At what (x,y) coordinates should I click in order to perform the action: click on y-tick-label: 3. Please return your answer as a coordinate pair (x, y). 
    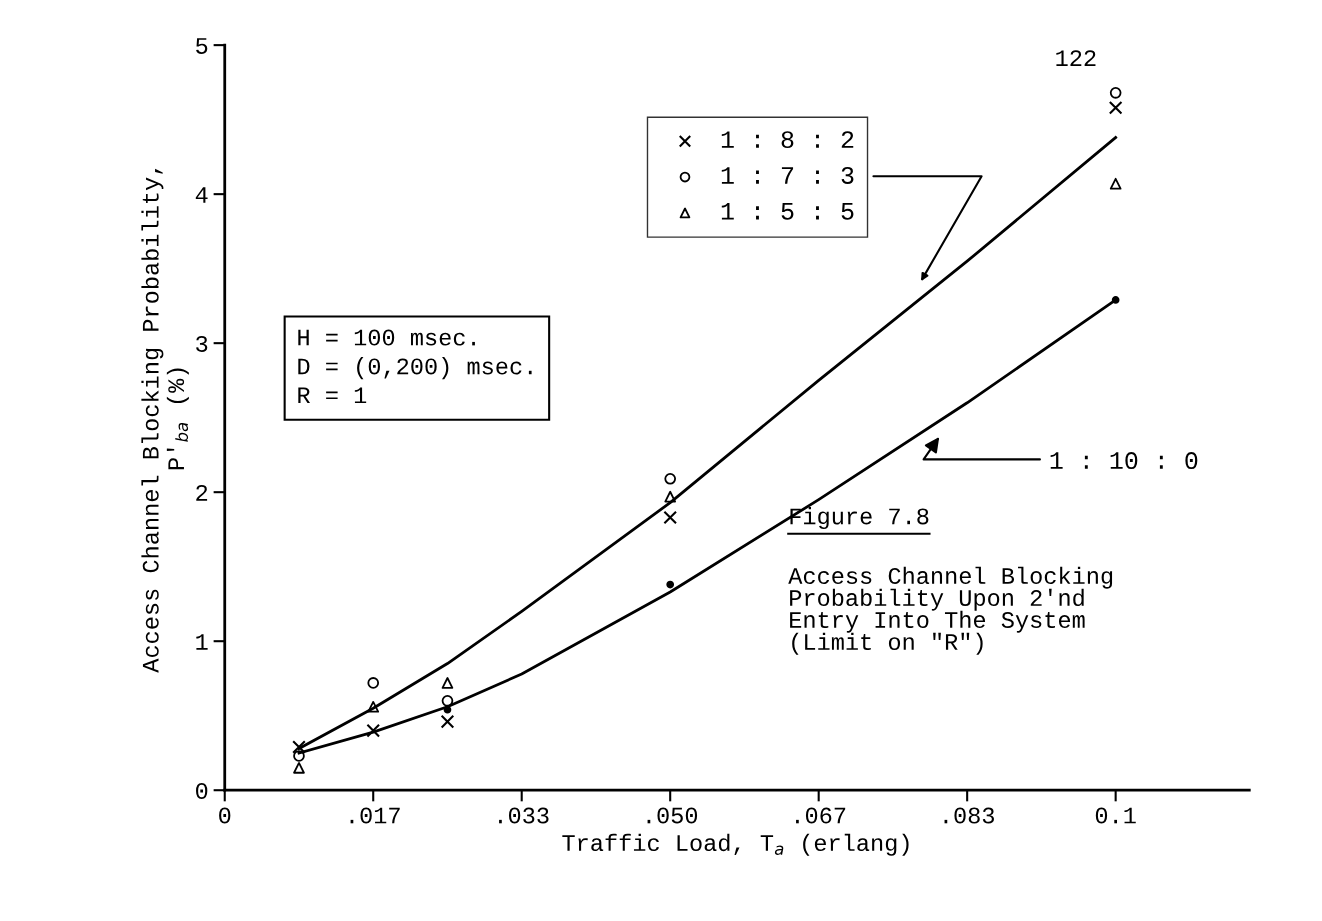
    Looking at the image, I should click on (202, 343).